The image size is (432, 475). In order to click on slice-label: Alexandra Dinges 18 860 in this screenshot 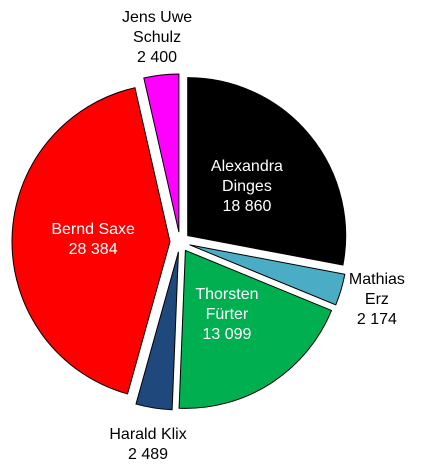, I will do `click(247, 187)`.